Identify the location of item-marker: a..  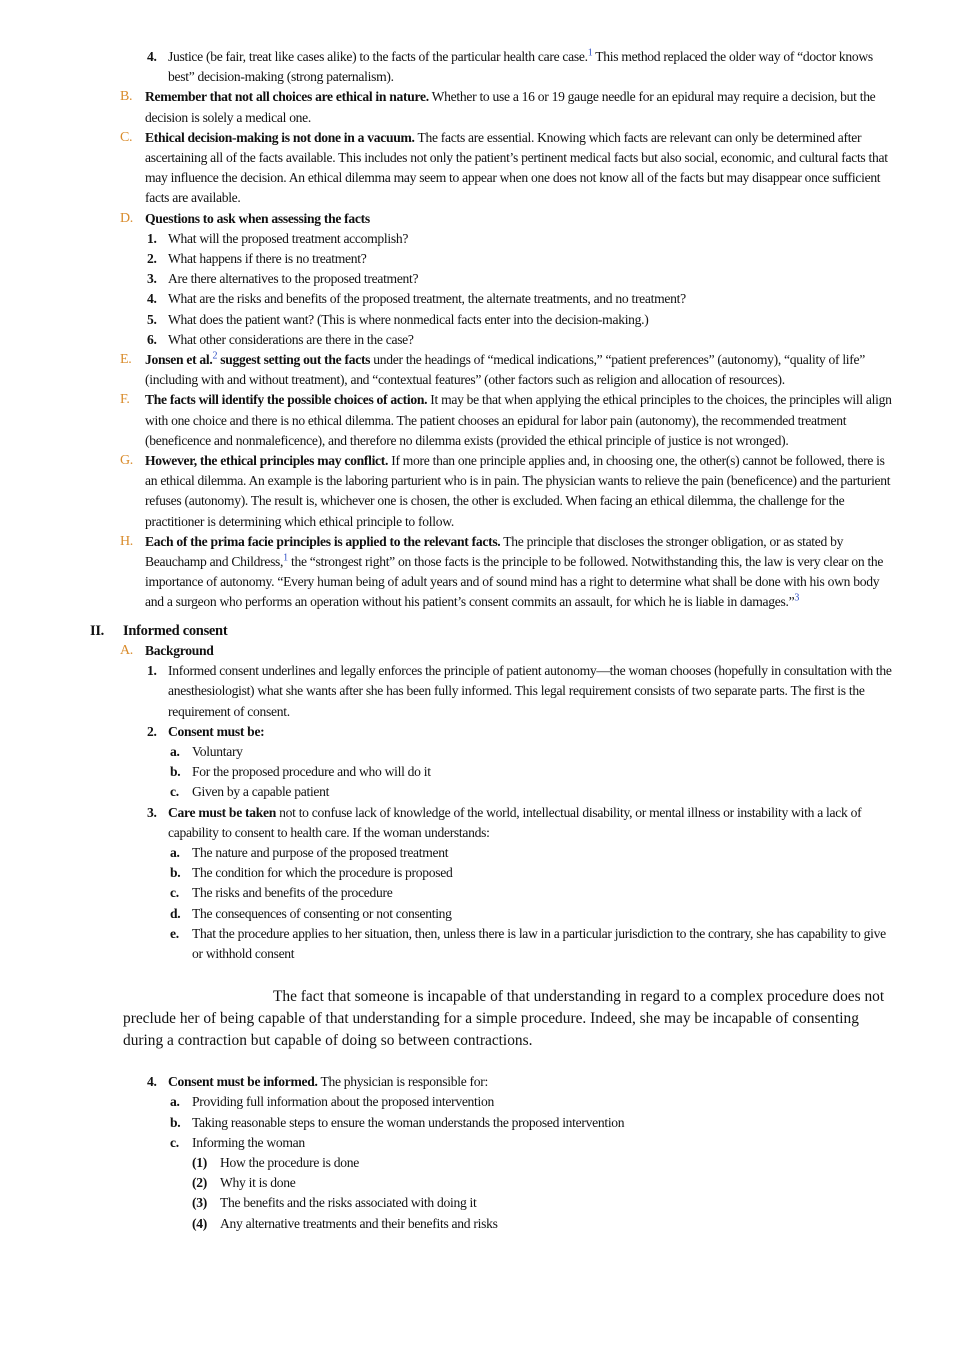
(175, 852).